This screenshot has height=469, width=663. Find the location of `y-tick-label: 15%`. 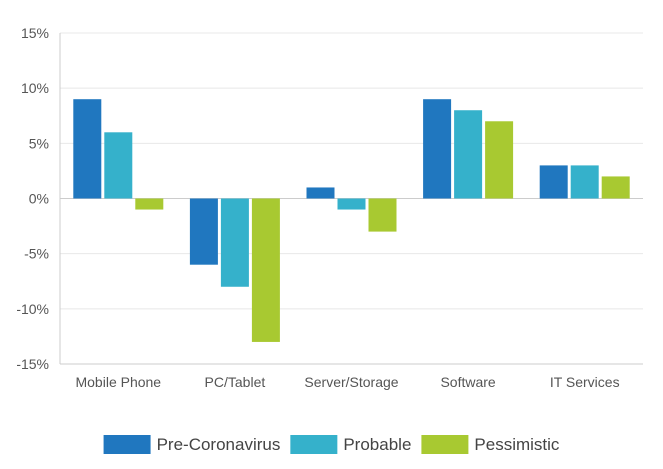

y-tick-label: 15% is located at coordinates (35, 33).